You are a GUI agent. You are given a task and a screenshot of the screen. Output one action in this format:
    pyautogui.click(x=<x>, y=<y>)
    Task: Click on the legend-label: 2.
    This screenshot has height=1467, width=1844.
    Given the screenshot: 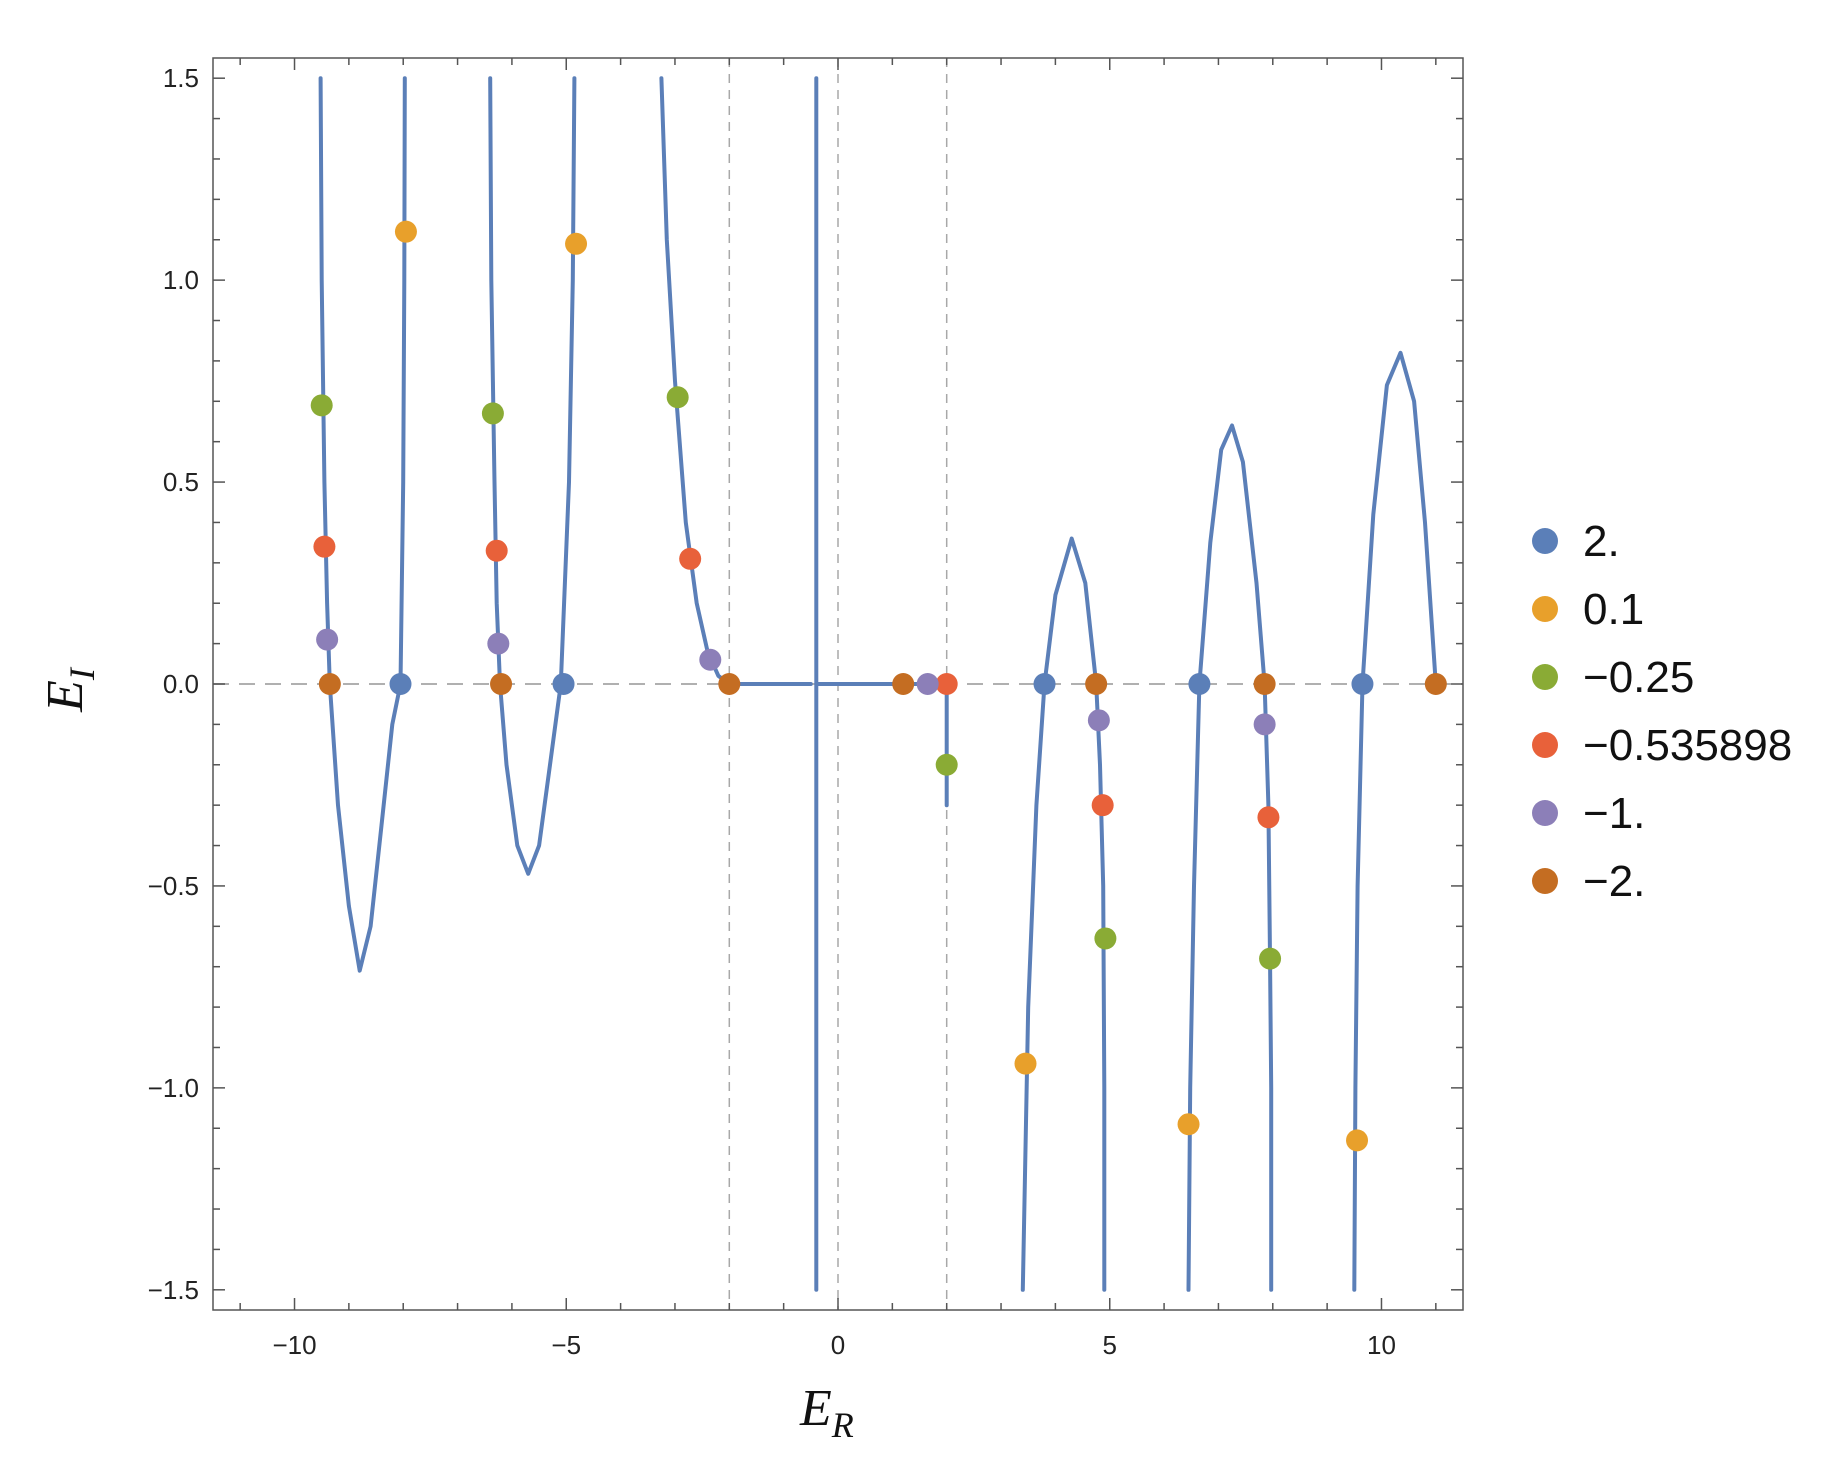 What is the action you would take?
    pyautogui.click(x=1601, y=541)
    